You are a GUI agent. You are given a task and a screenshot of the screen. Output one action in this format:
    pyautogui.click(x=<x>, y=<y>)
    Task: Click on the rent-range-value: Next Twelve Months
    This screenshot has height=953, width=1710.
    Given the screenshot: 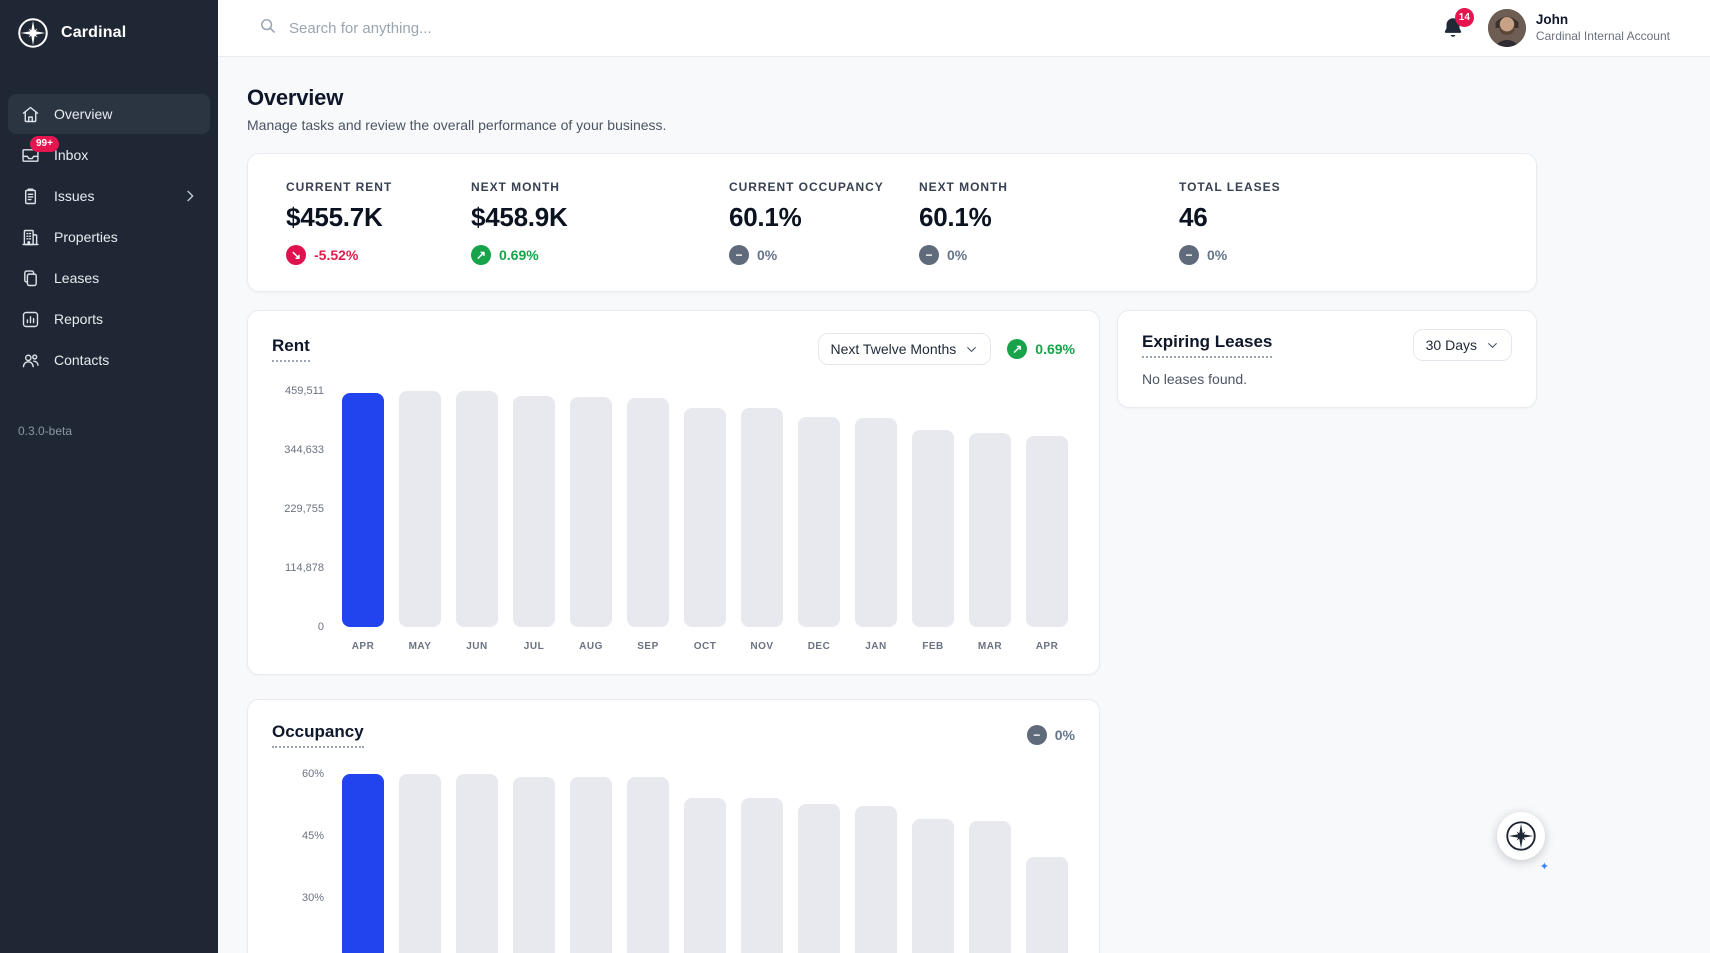 What is the action you would take?
    pyautogui.click(x=893, y=349)
    